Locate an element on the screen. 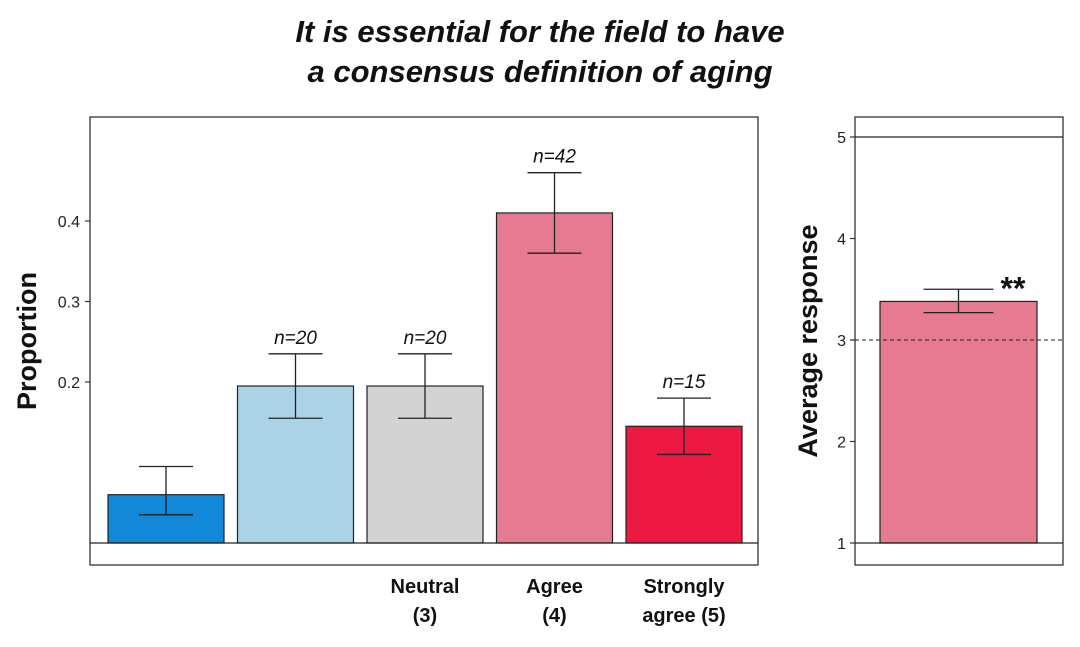  y-tick-label-right: 1 is located at coordinates (841, 544).